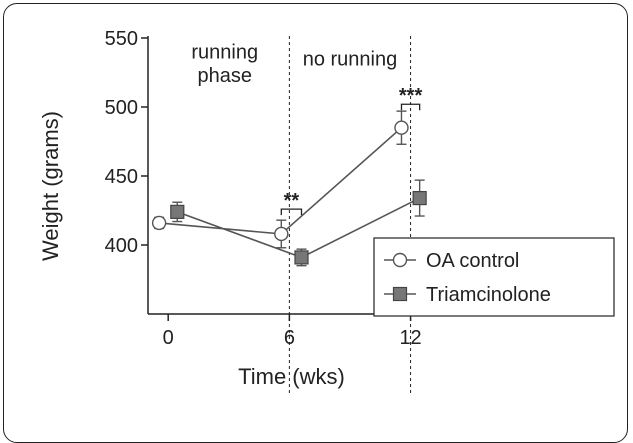 This screenshot has width=633, height=443. I want to click on y-tick-label: 550, so click(121, 39).